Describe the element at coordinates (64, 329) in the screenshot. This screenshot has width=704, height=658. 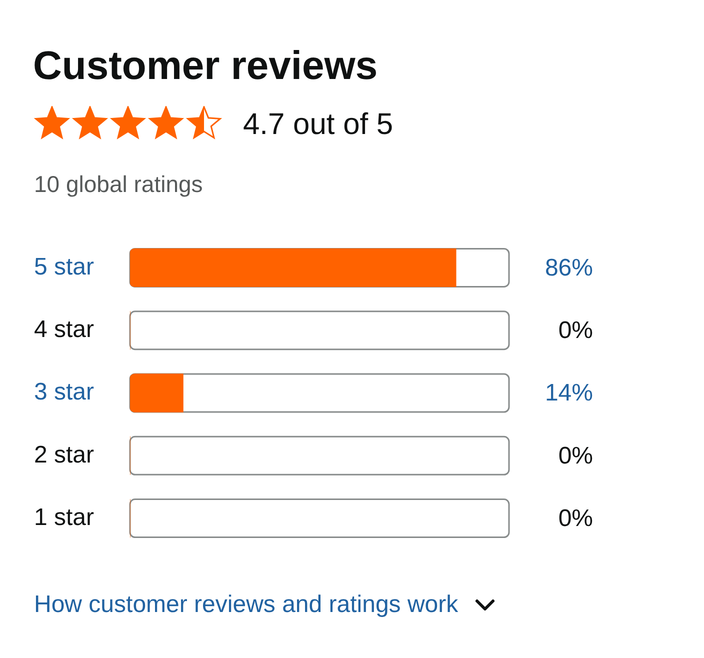
I see `y-tick-label: 4 star` at that location.